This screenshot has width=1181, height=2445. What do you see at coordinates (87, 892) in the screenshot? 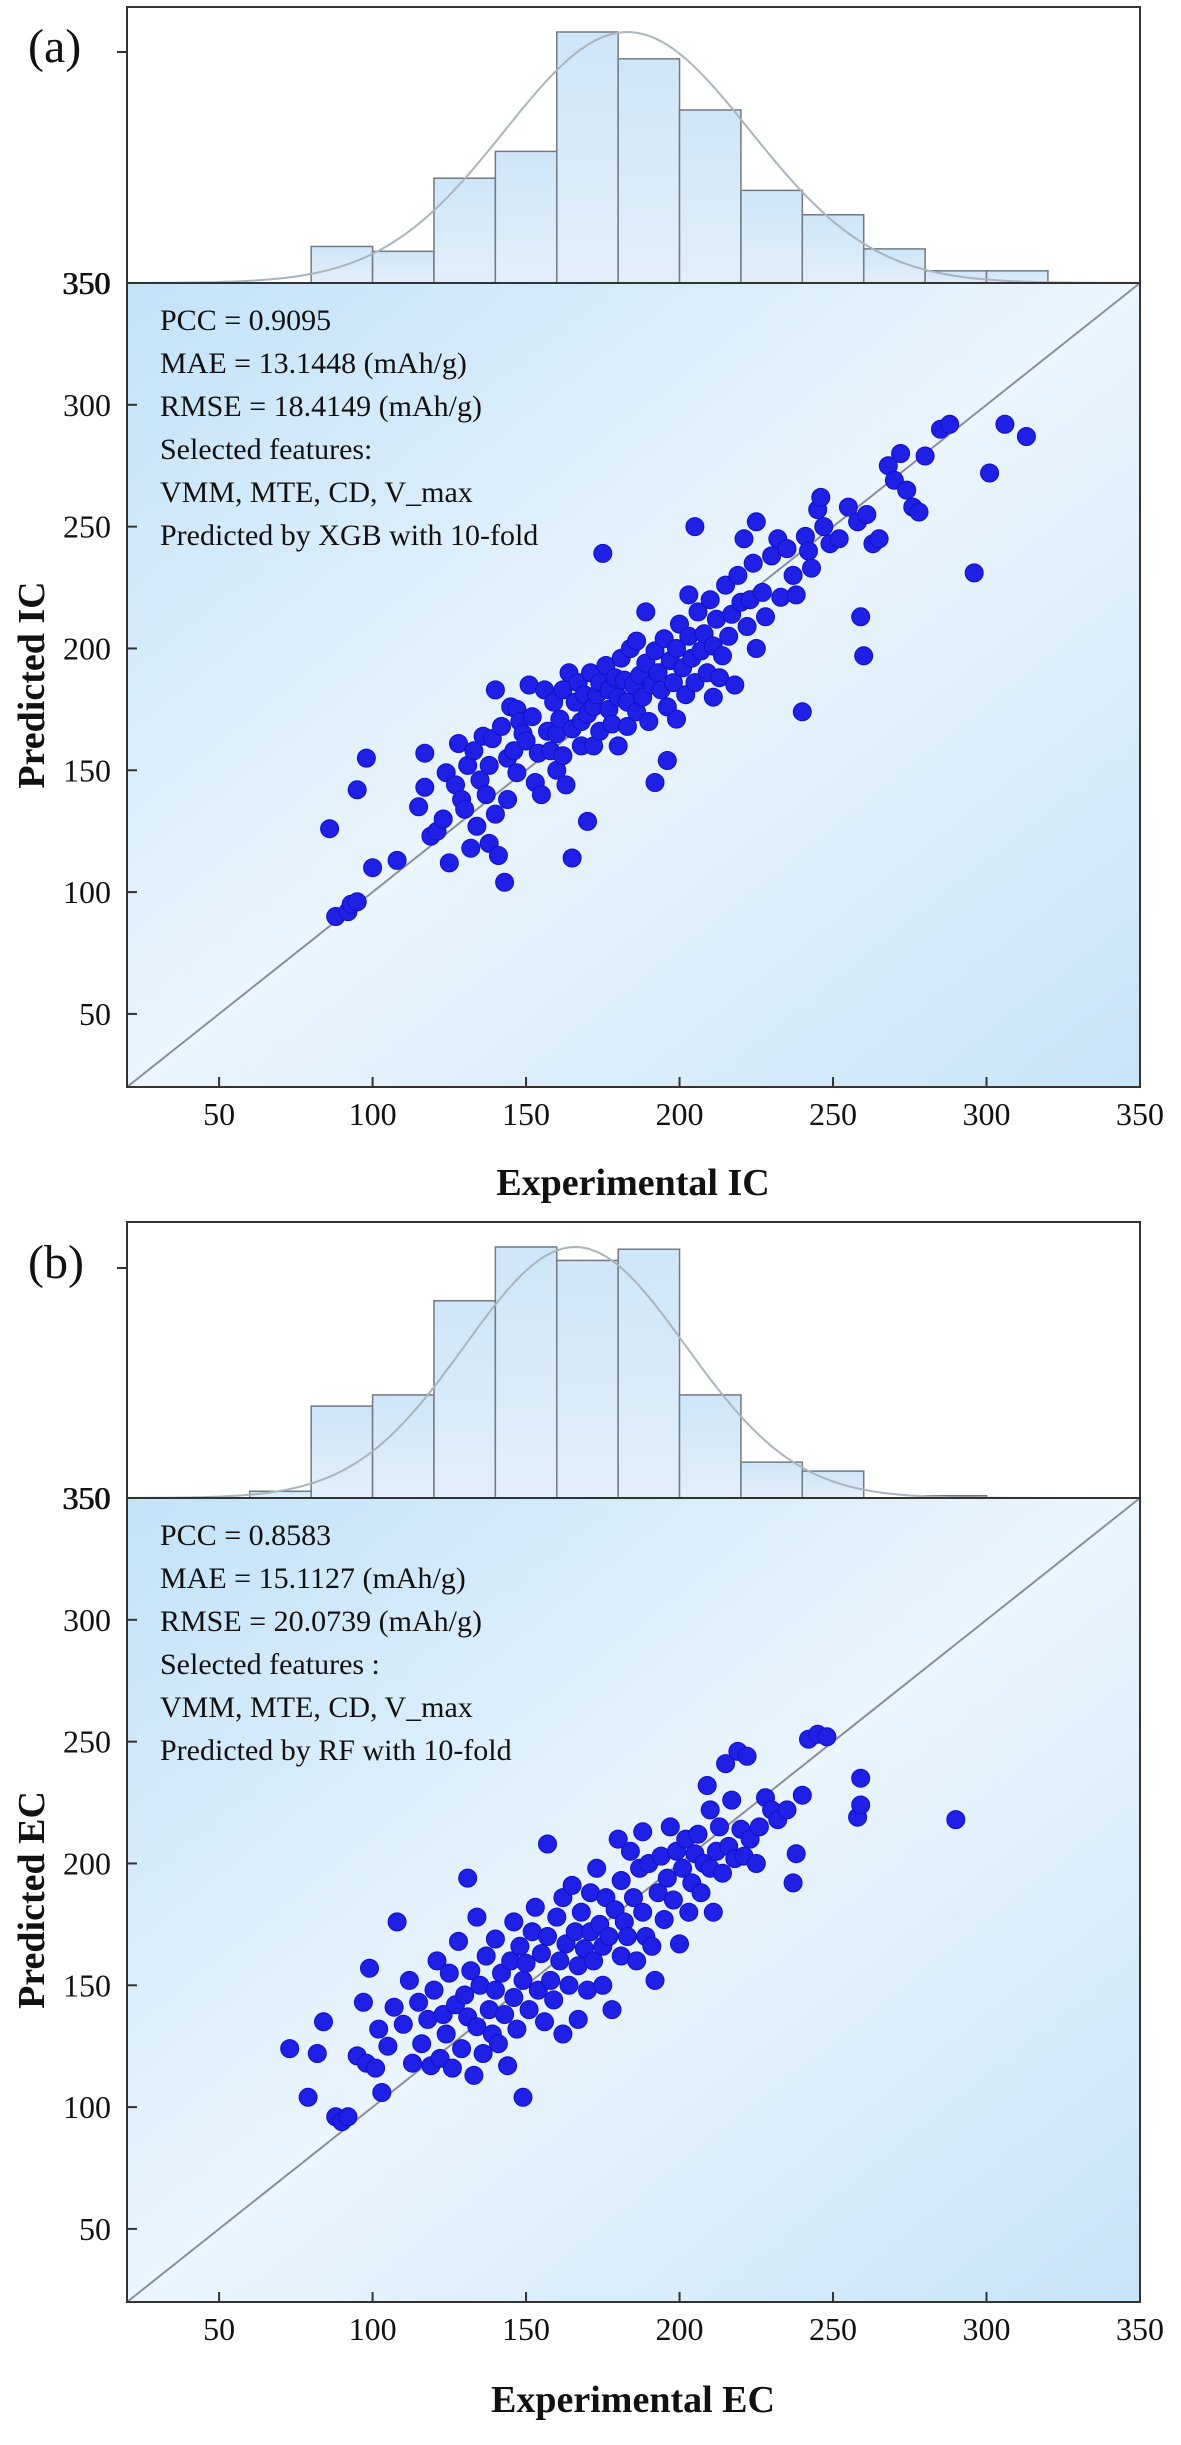
I see `y-tick-label-a: 100` at bounding box center [87, 892].